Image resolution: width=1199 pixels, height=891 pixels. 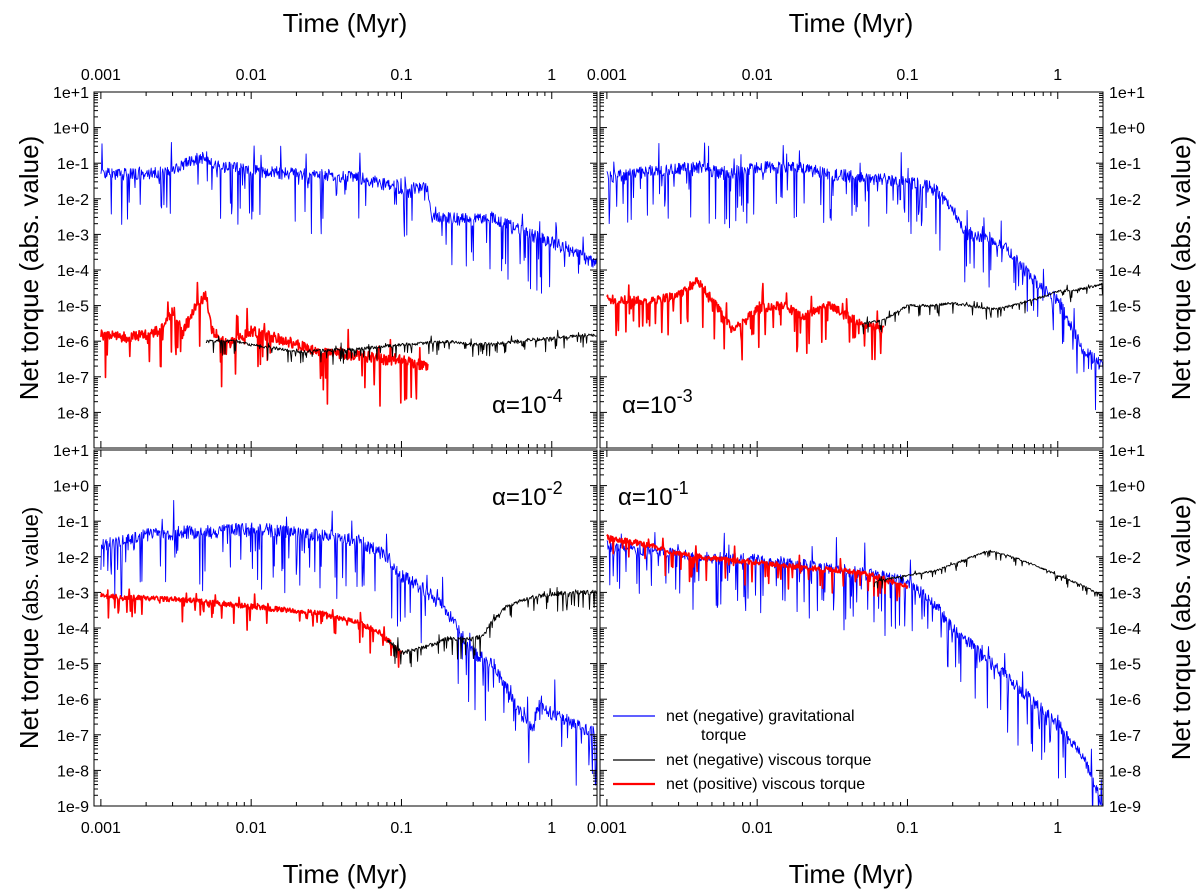 I want to click on alpha-exponent: -4, so click(x=555, y=396).